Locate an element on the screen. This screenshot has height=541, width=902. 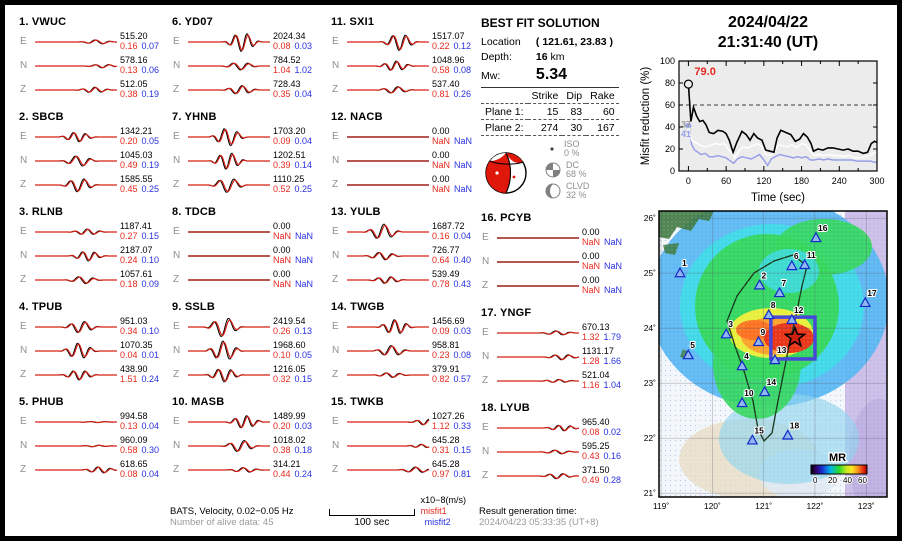
waveform-row: Z 512.05 0.38 0.19 is located at coordinates (93, 89).